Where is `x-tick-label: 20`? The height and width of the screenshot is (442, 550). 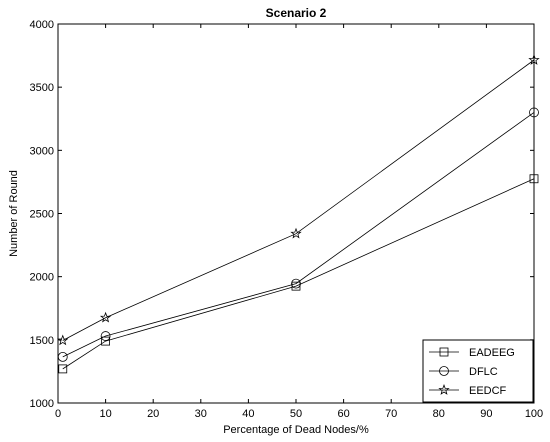 x-tick-label: 20 is located at coordinates (153, 414).